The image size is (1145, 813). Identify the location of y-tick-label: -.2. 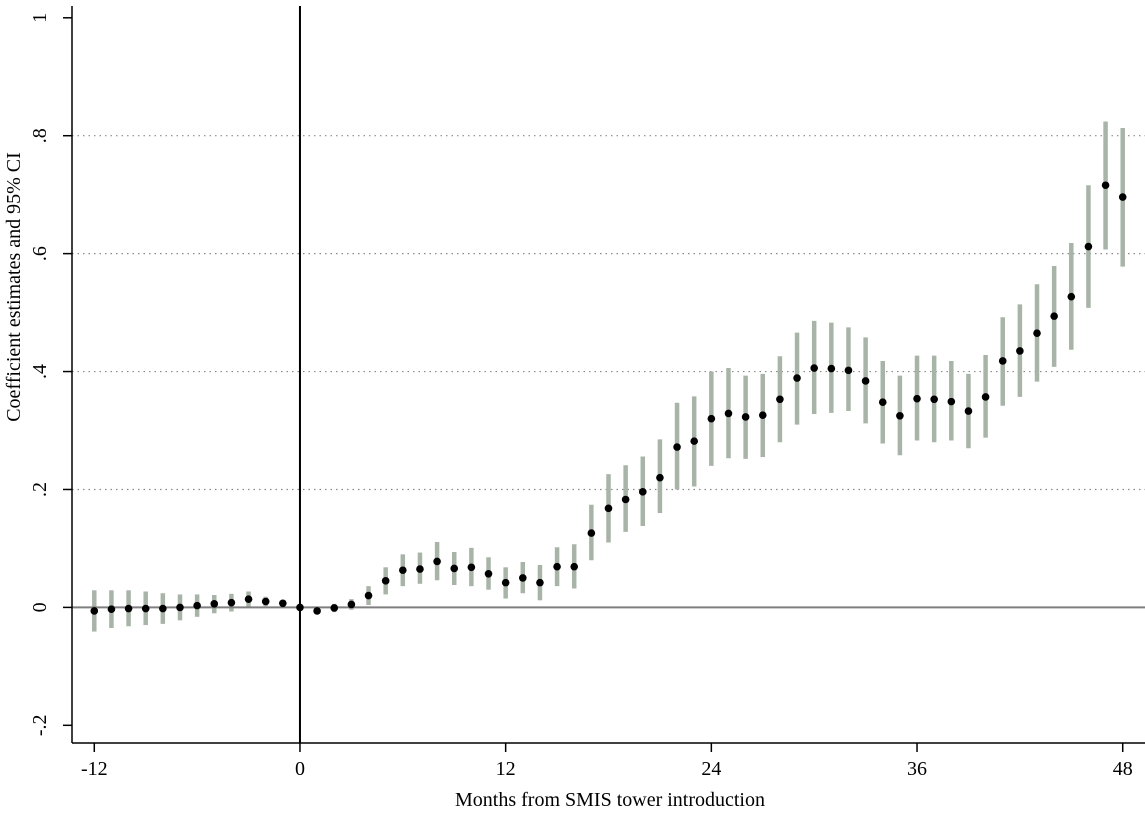
(40, 725).